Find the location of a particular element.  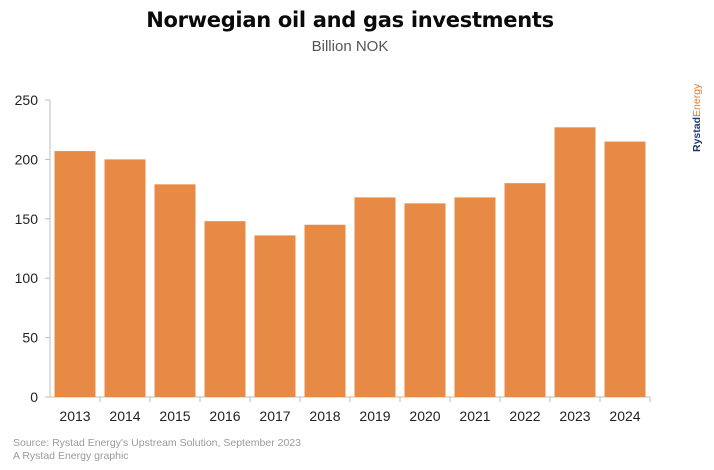

y-tick-label: 250 is located at coordinates (27, 100).